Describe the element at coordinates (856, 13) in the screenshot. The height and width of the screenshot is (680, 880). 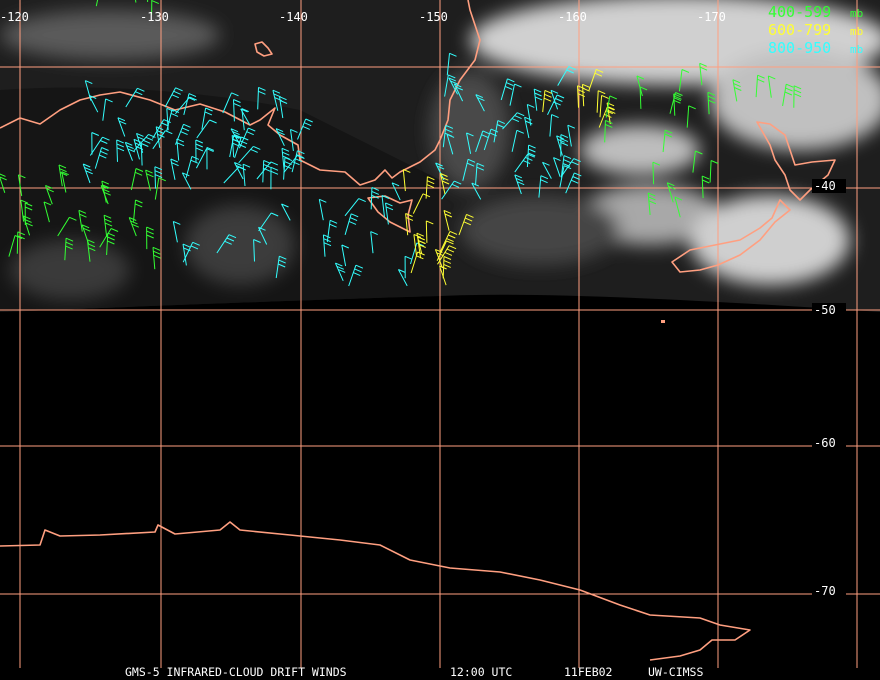
I see `legend-unit: mb` at that location.